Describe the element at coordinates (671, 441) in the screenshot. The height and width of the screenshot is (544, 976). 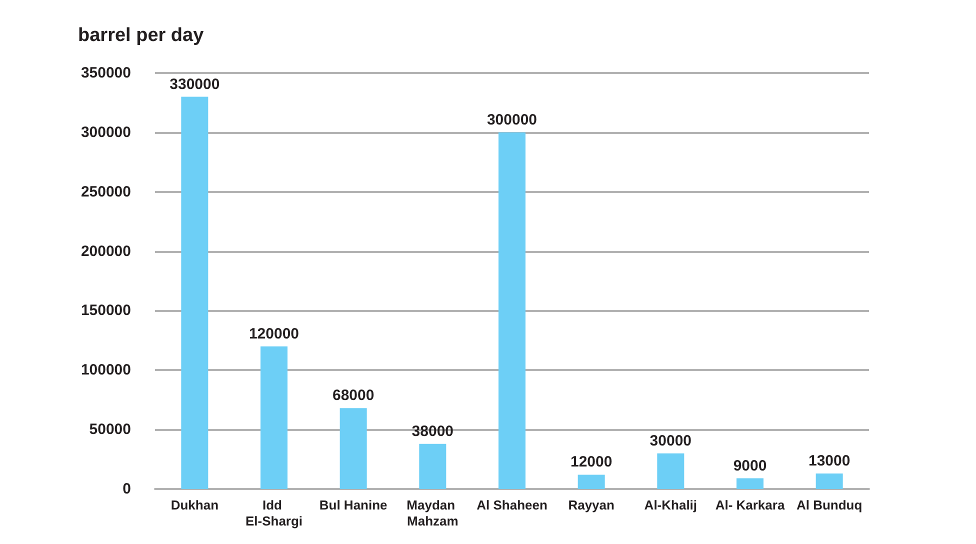
I see `data-label: 30000` at that location.